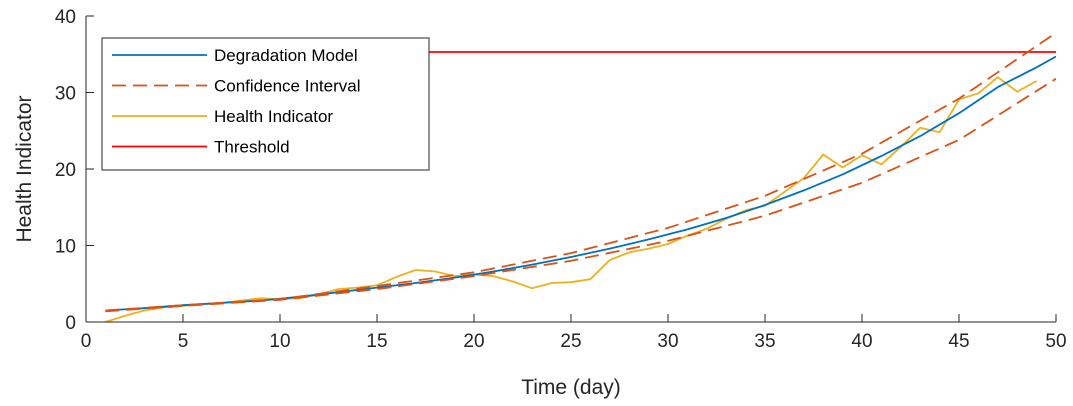 This screenshot has height=406, width=1073. What do you see at coordinates (24, 168) in the screenshot?
I see `y-axis-label: Health Indicator` at bounding box center [24, 168].